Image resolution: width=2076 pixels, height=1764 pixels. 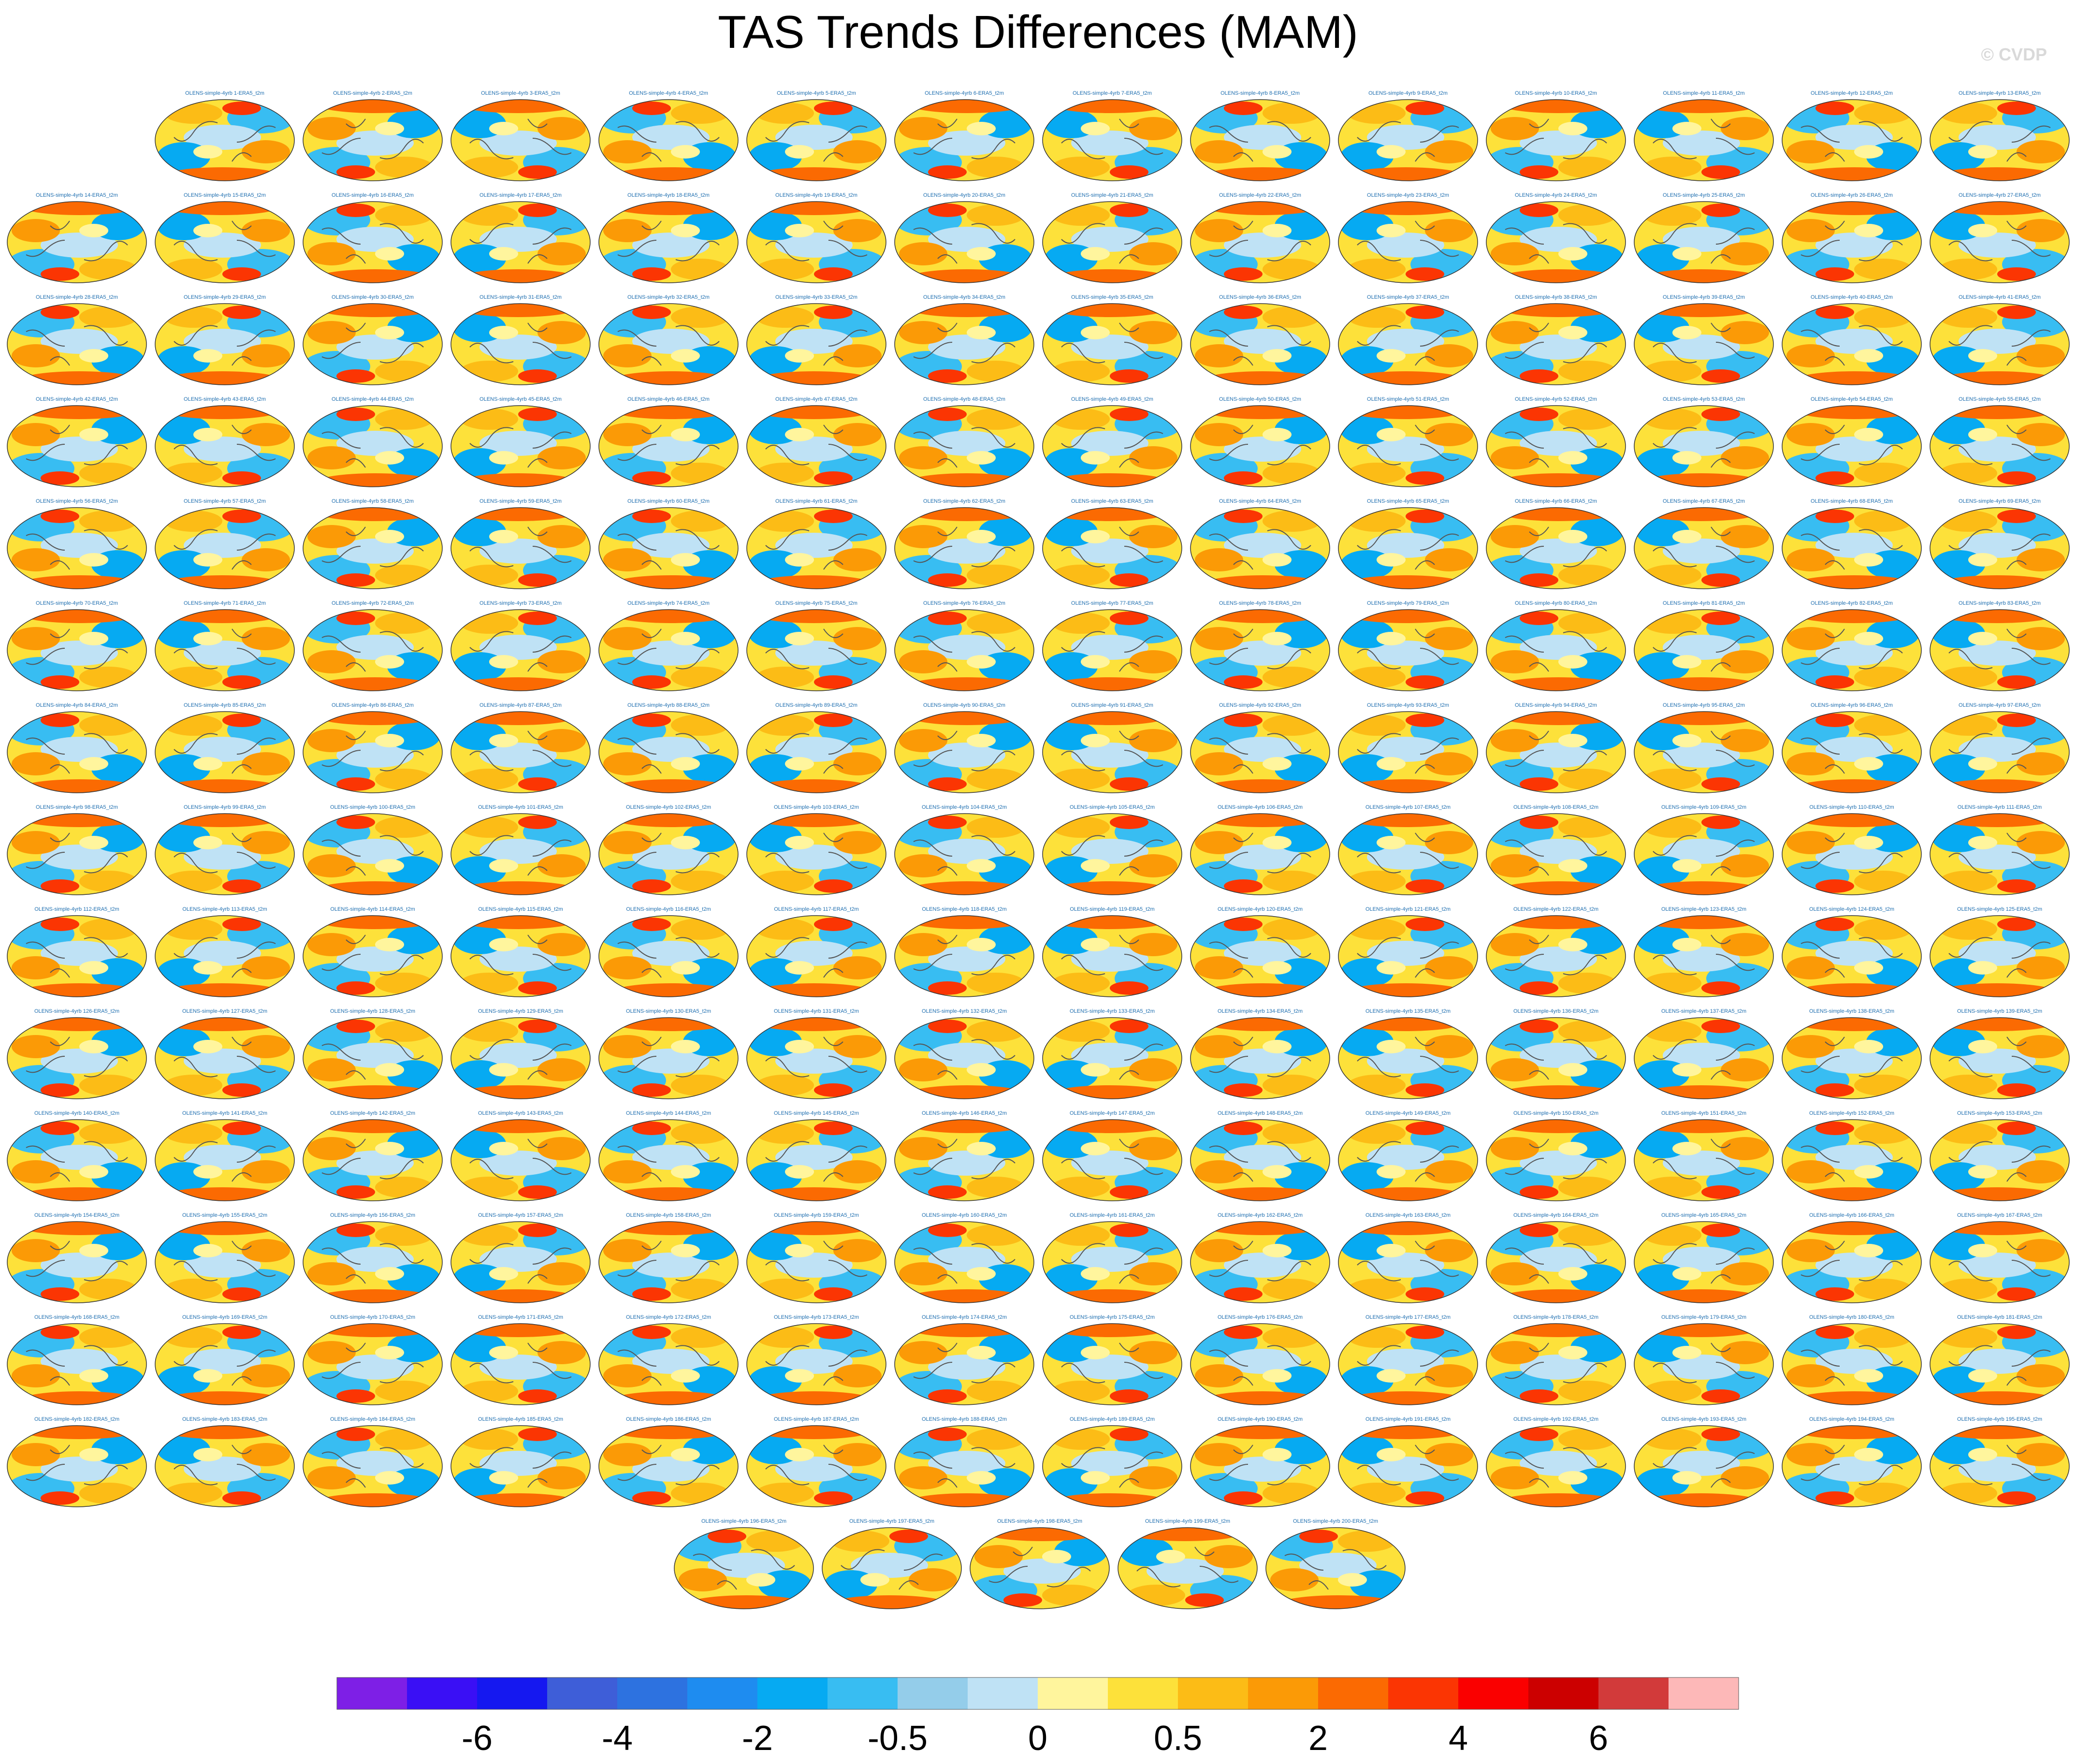 What do you see at coordinates (1260, 297) in the screenshot?
I see `map-panel-title: OLENS-simple-4yrb 36-ERA5_t2m` at bounding box center [1260, 297].